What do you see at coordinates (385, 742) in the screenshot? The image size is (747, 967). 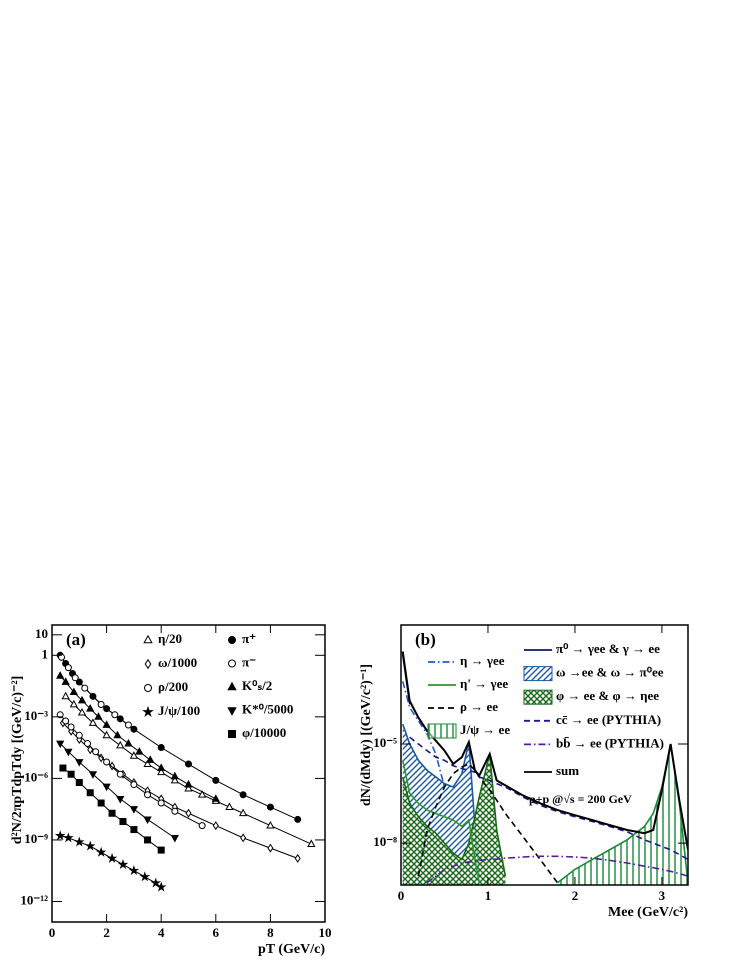 I see `y-tick-label: 10⁻⁵` at bounding box center [385, 742].